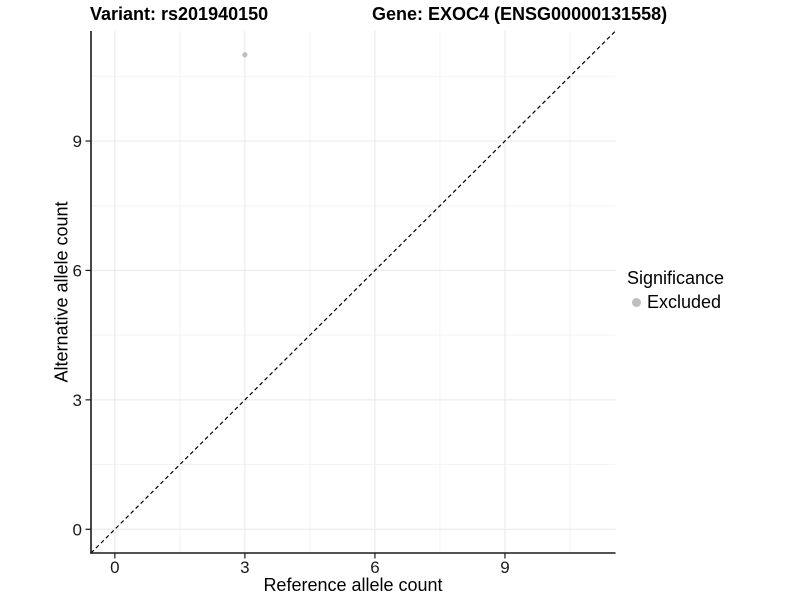 This screenshot has width=800, height=600. I want to click on legend-item-label: Excluded, so click(684, 302).